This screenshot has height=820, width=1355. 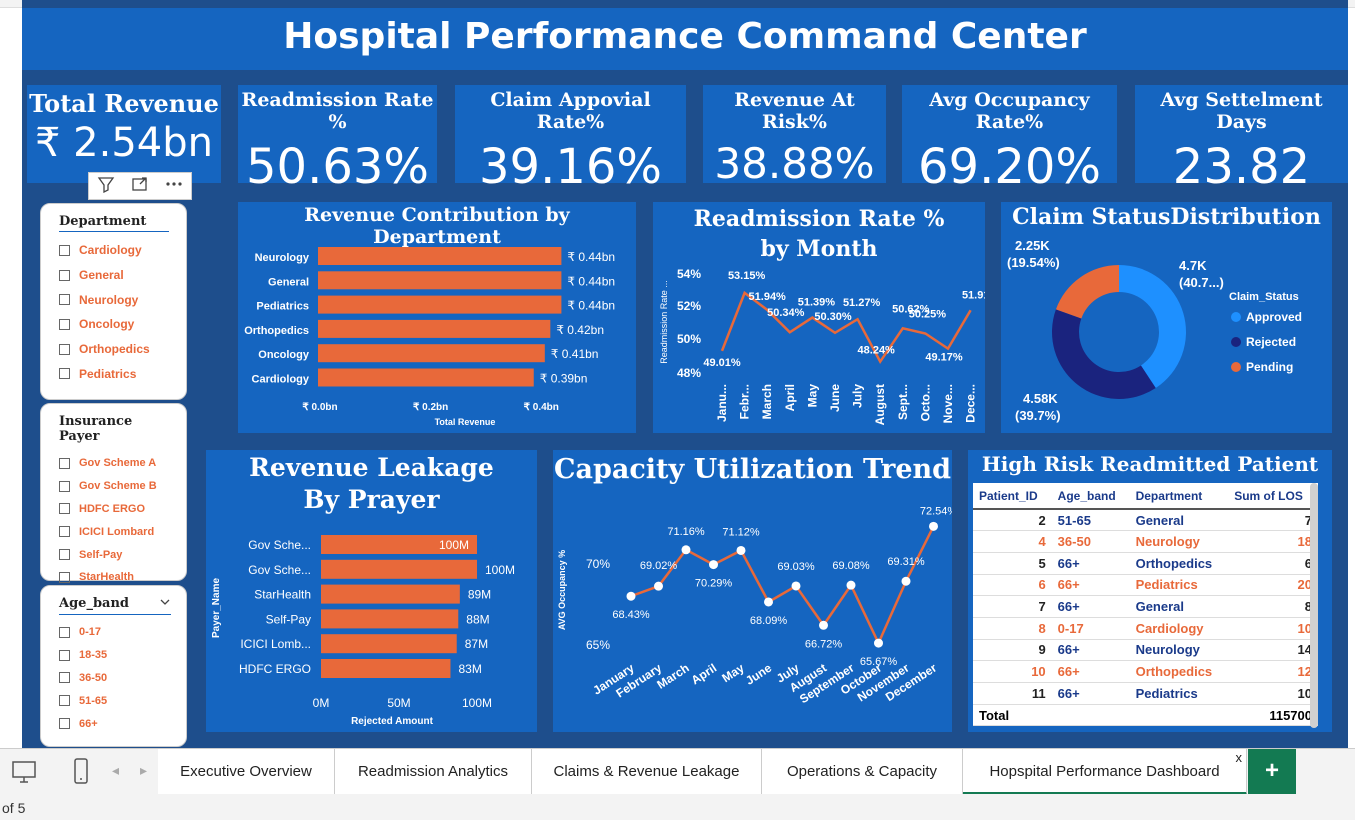 What do you see at coordinates (122, 509) in the screenshot?
I see `slicer-item-hdfc-ergo: HDFC ERGO` at bounding box center [122, 509].